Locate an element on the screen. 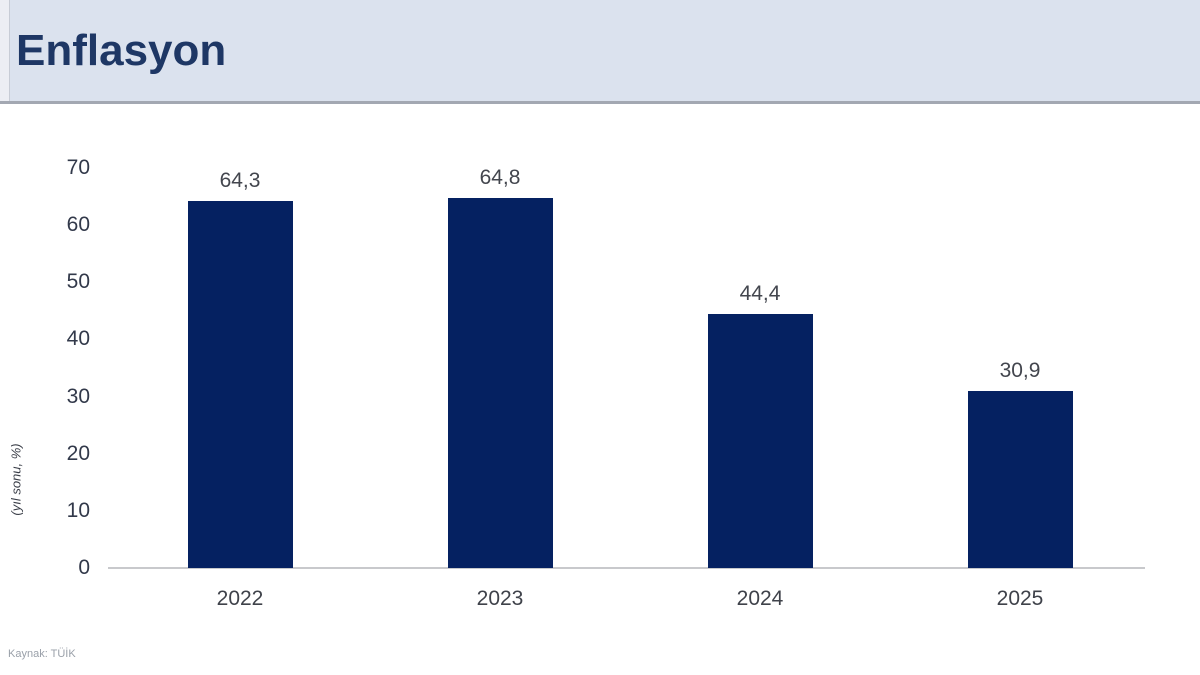  value-label-2022: 64,3 is located at coordinates (240, 180).